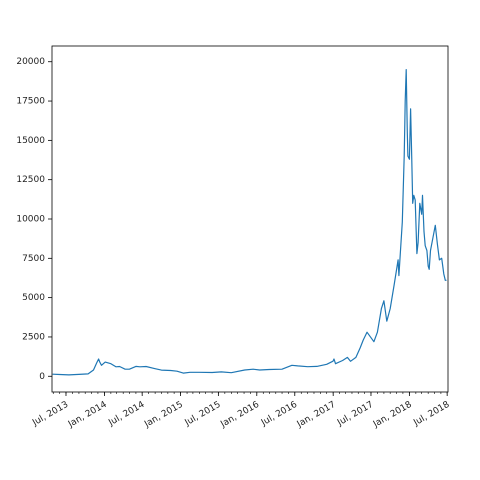 The height and width of the screenshot is (480, 480). Describe the element at coordinates (239, 415) in the screenshot. I see `x-tick-label: Jan, 2016` at that location.